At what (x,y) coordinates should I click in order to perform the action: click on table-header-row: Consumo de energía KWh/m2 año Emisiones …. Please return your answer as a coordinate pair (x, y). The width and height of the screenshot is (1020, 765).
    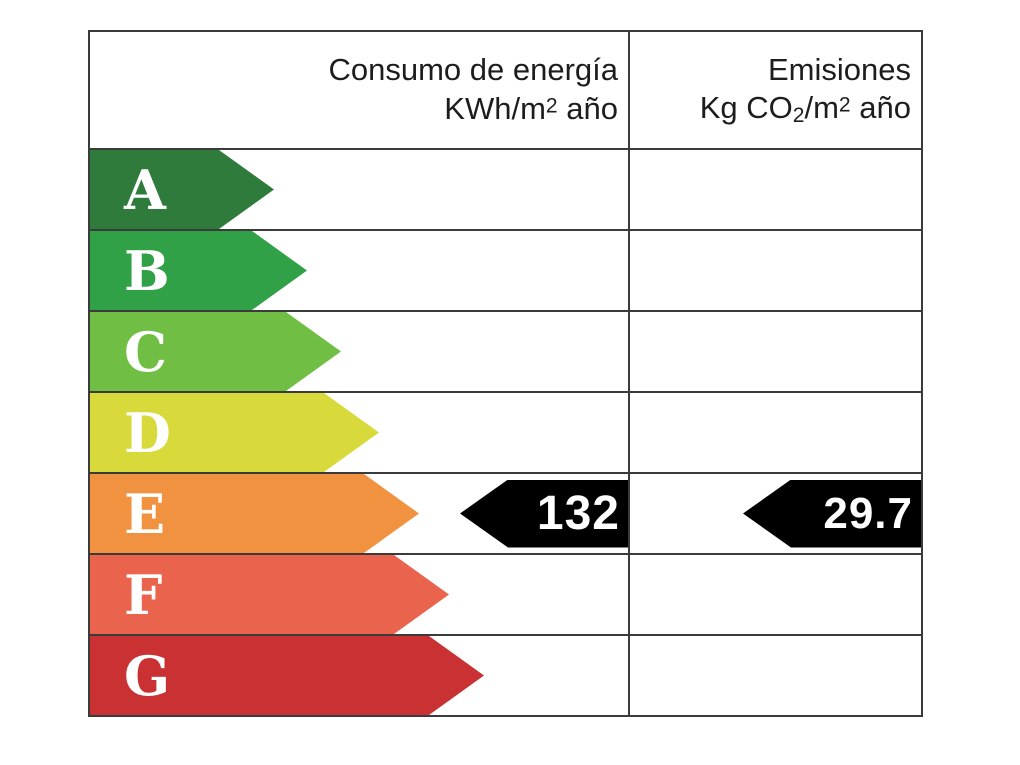
    Looking at the image, I should click on (505, 91).